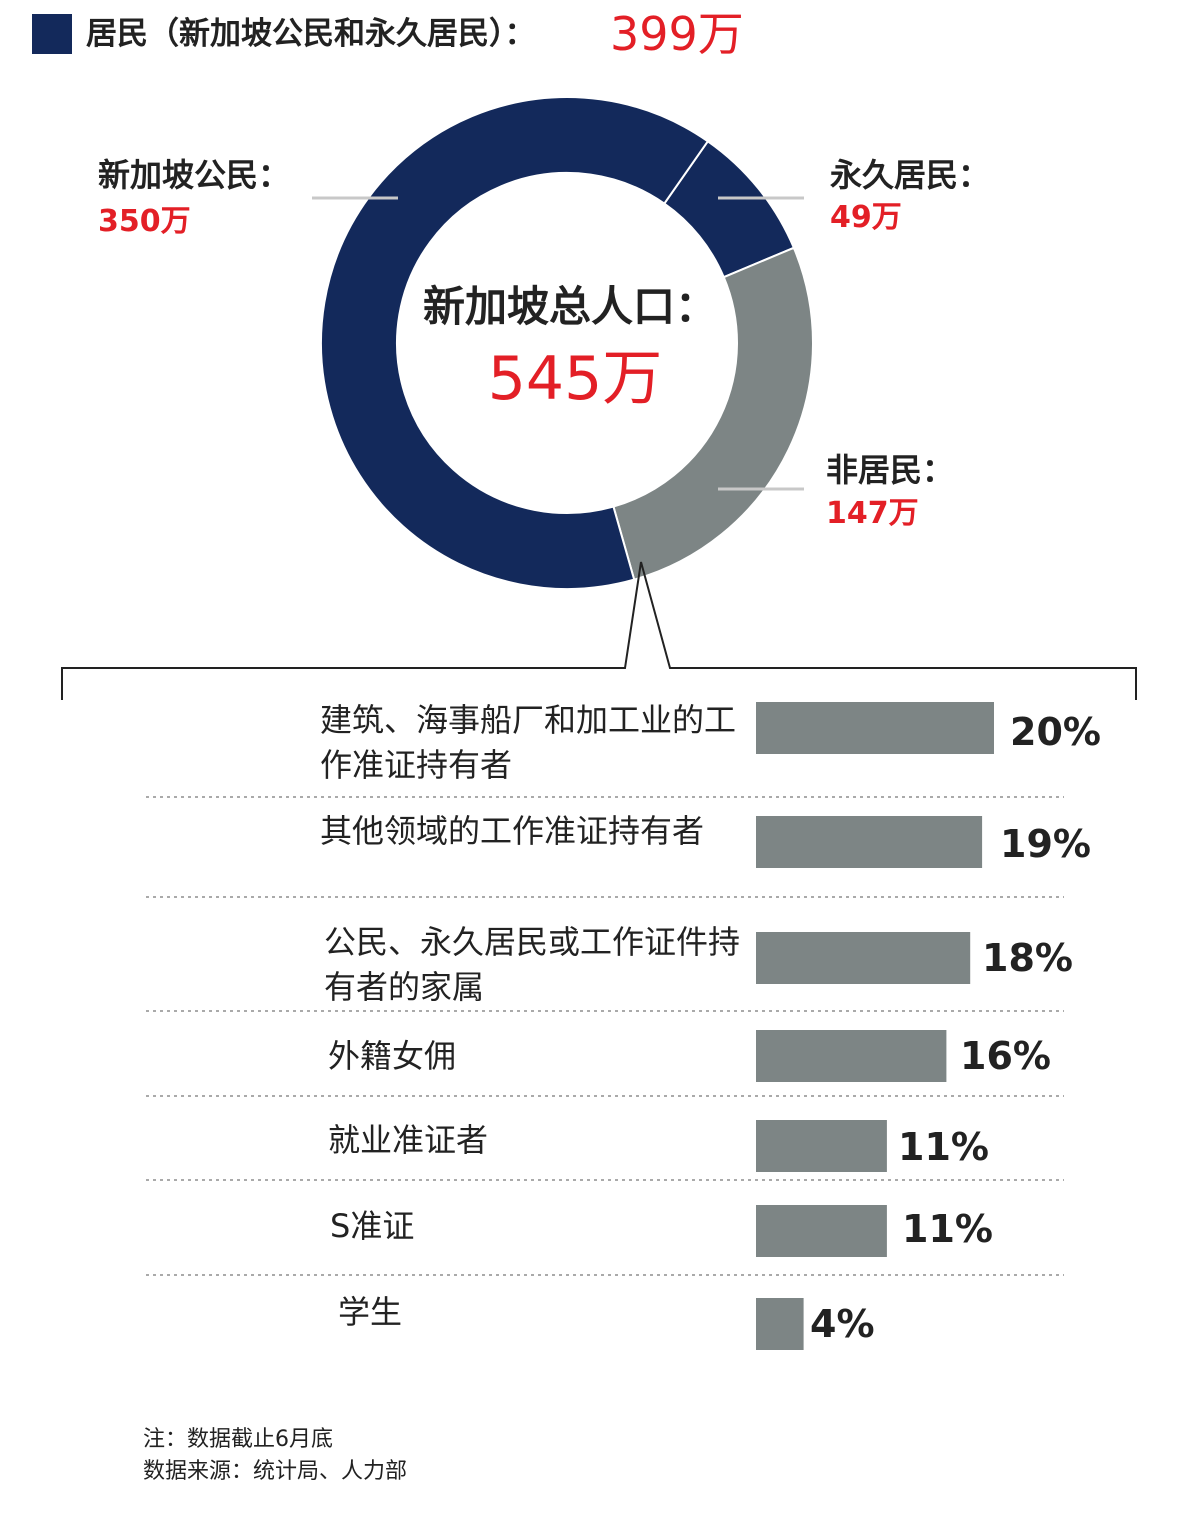  I want to click on slice-label-nonresidents: 非居民：, so click(890, 470).